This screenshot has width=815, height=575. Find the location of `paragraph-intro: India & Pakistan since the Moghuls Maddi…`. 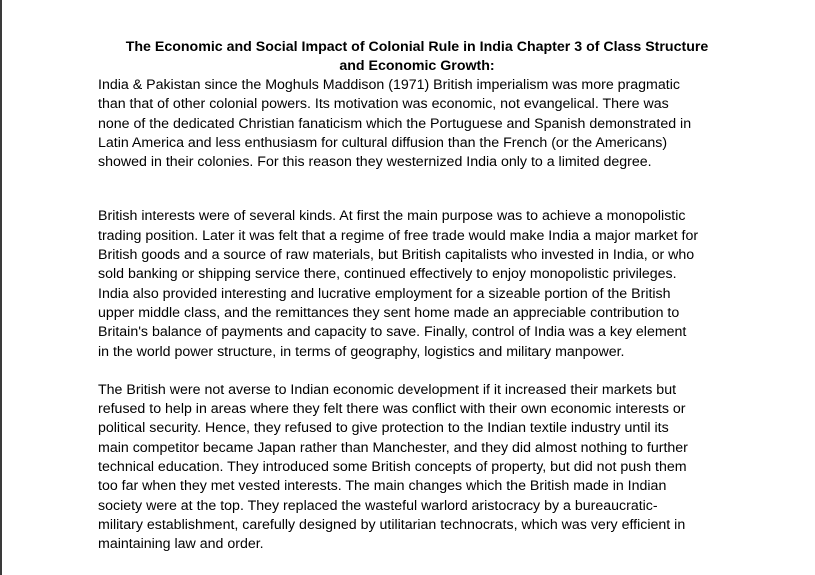

paragraph-intro: India & Pakistan since the Moghuls Maddi… is located at coordinates (395, 124).